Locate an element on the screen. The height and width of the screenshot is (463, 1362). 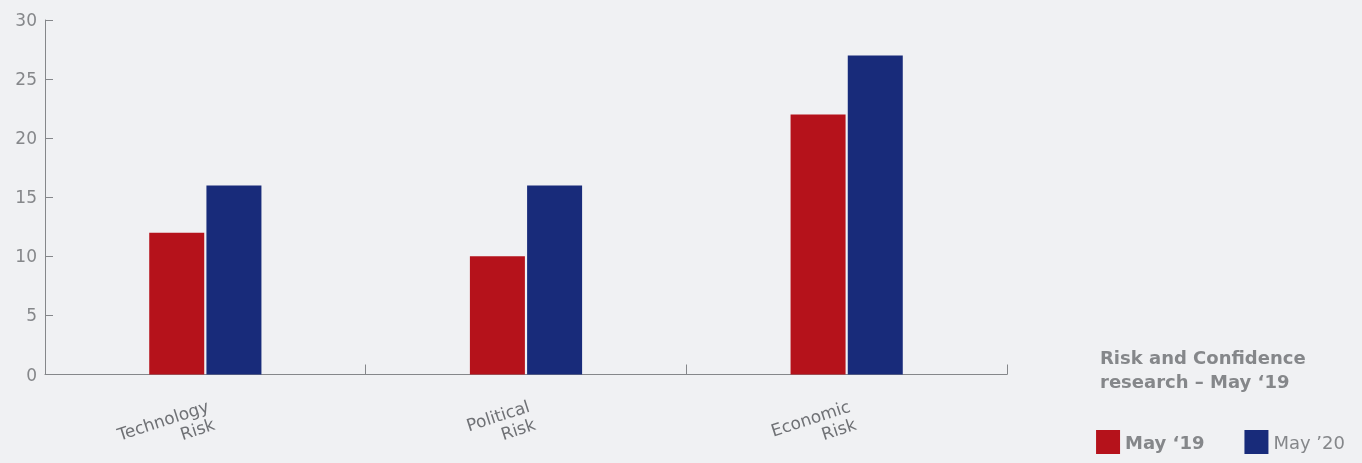
legend-label: May ’20 is located at coordinates (1309, 442).